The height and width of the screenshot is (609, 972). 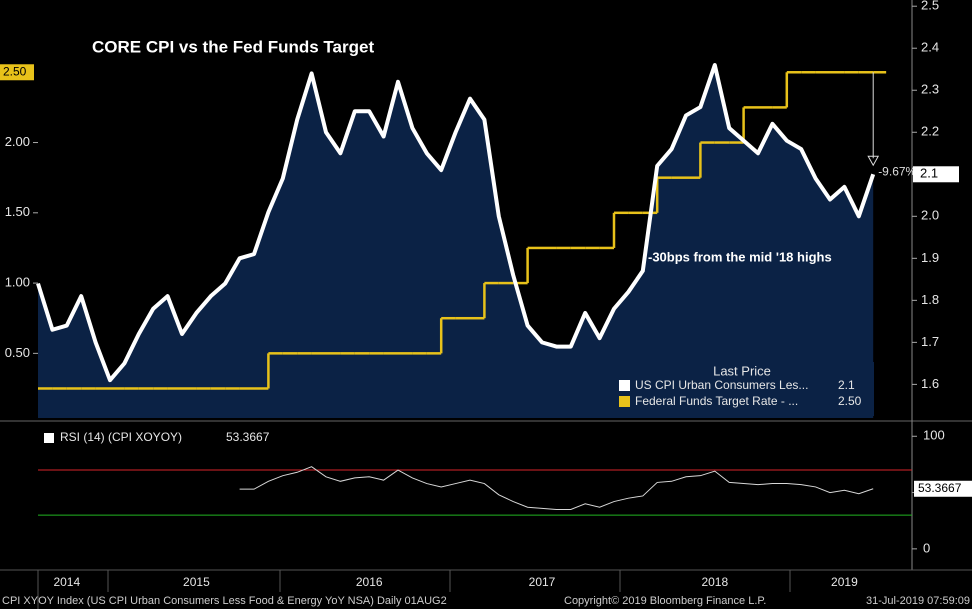 I want to click on legend-box, so click(x=743, y=389).